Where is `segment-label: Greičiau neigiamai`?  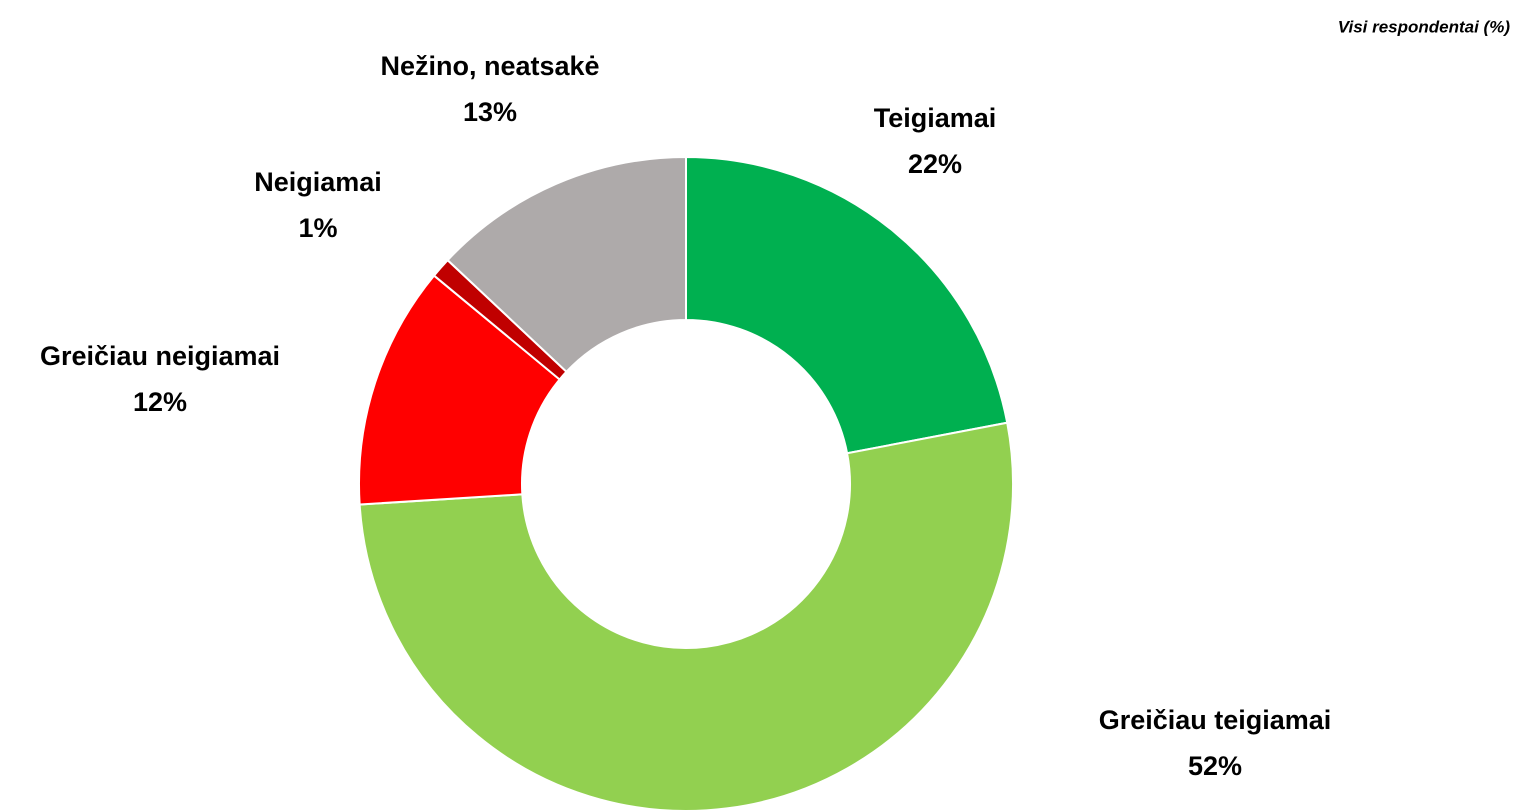
segment-label: Greičiau neigiamai is located at coordinates (160, 356).